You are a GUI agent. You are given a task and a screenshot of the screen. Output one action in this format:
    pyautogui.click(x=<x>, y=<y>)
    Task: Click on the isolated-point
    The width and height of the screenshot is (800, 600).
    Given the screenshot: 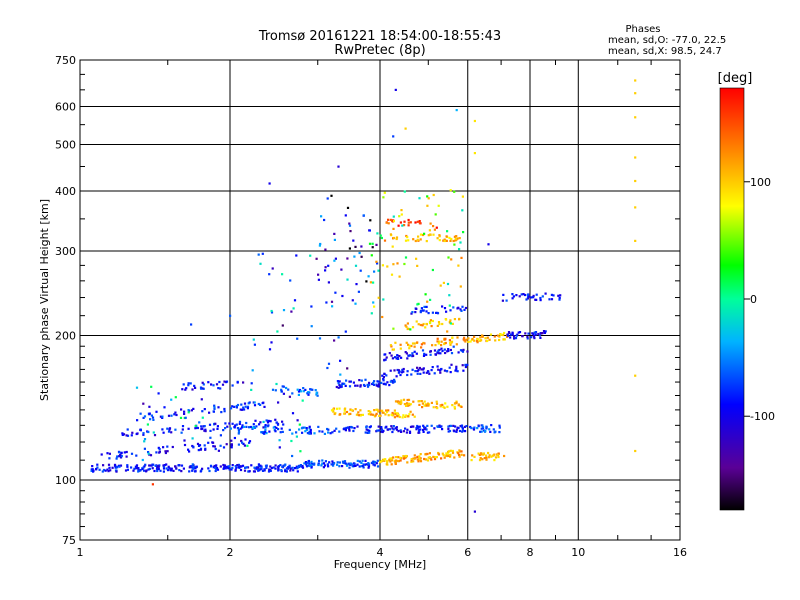 What is the action you would take?
    pyautogui.click(x=635, y=157)
    